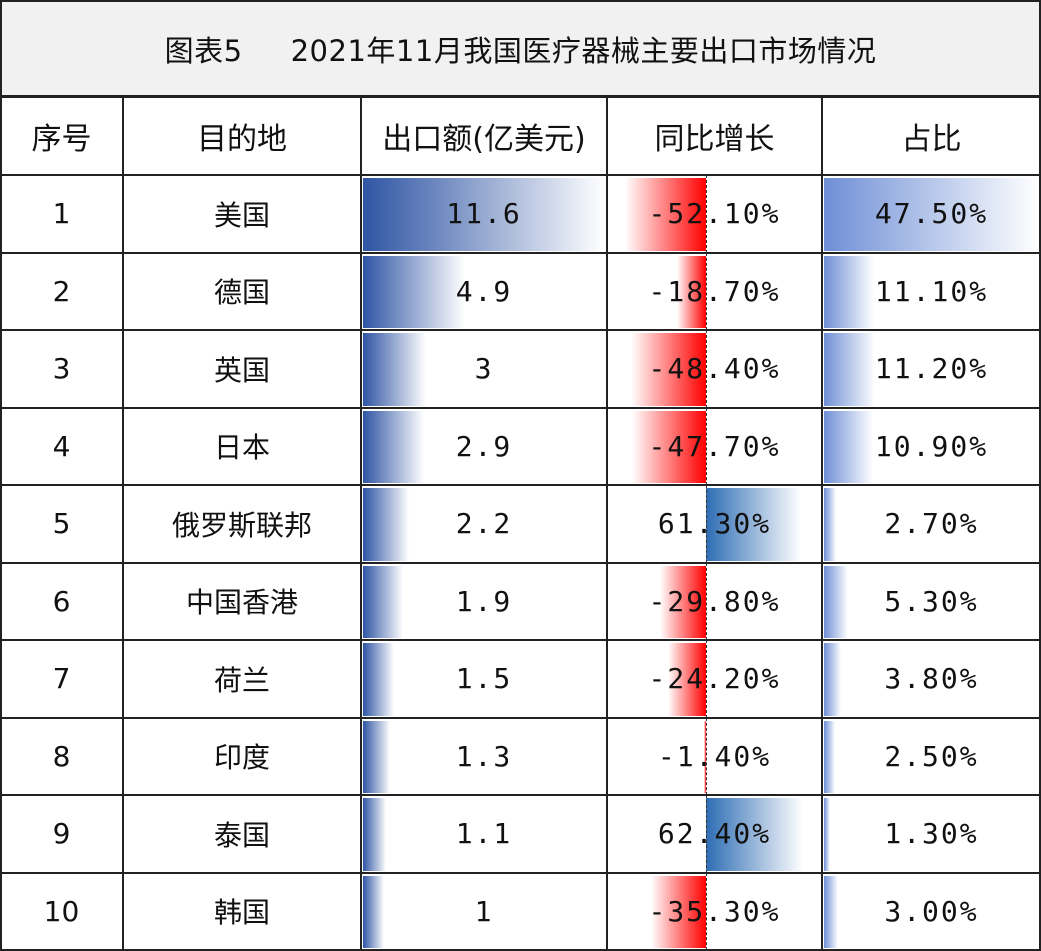  I want to click on destination-cell: 中国香港, so click(242, 602).